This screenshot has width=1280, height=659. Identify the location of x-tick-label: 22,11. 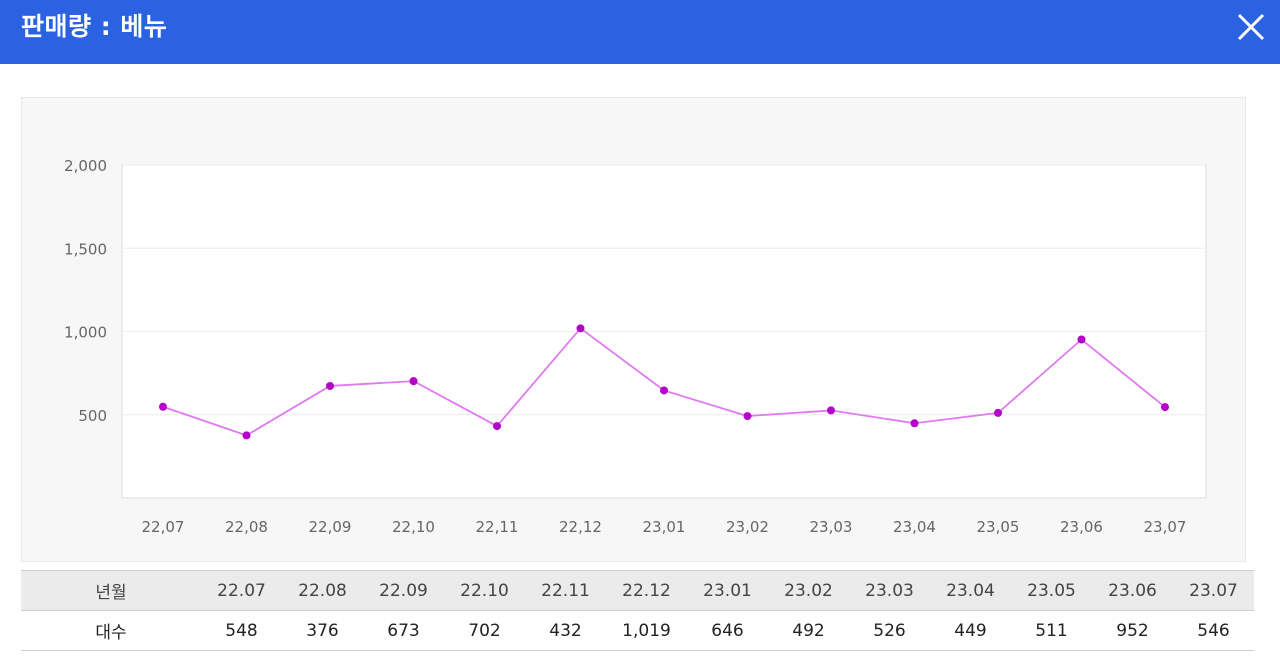
(497, 527).